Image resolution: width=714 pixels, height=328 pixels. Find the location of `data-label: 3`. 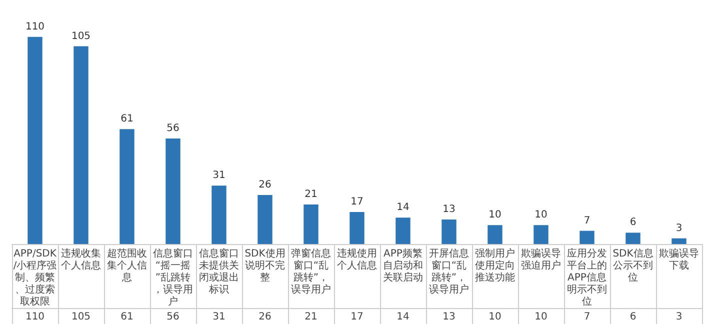

data-label: 3 is located at coordinates (679, 317).